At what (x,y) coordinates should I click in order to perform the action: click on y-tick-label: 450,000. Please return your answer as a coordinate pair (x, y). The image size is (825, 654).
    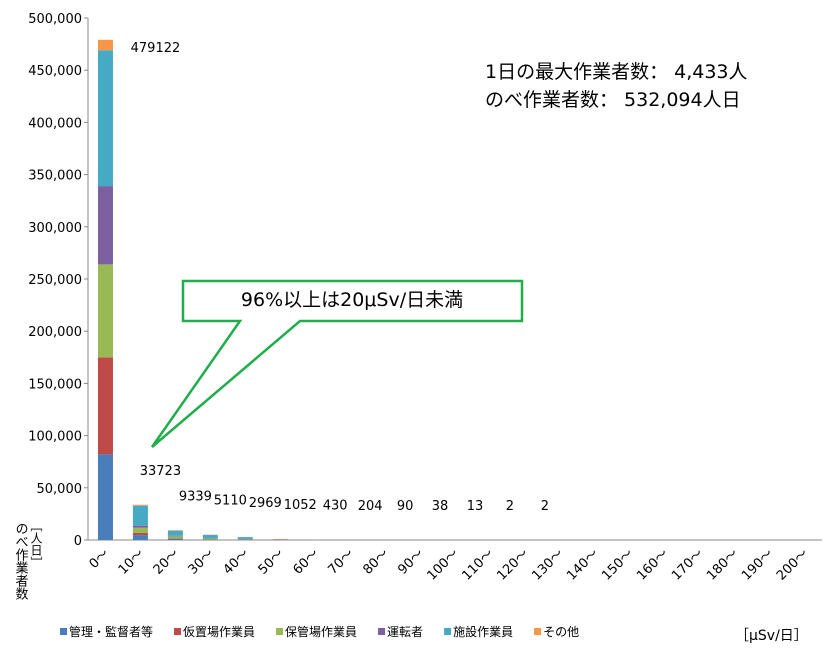
    Looking at the image, I should click on (55, 71).